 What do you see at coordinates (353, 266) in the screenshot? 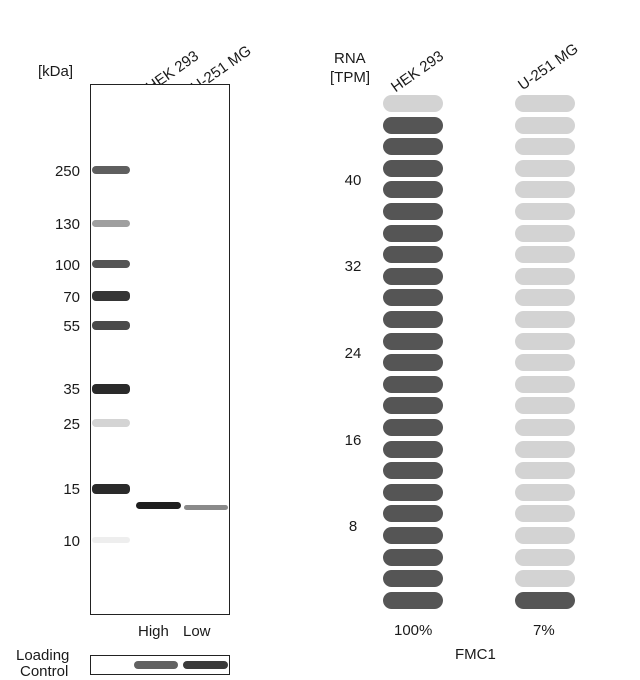
I see `rna-y-tick-32: 32` at bounding box center [353, 266].